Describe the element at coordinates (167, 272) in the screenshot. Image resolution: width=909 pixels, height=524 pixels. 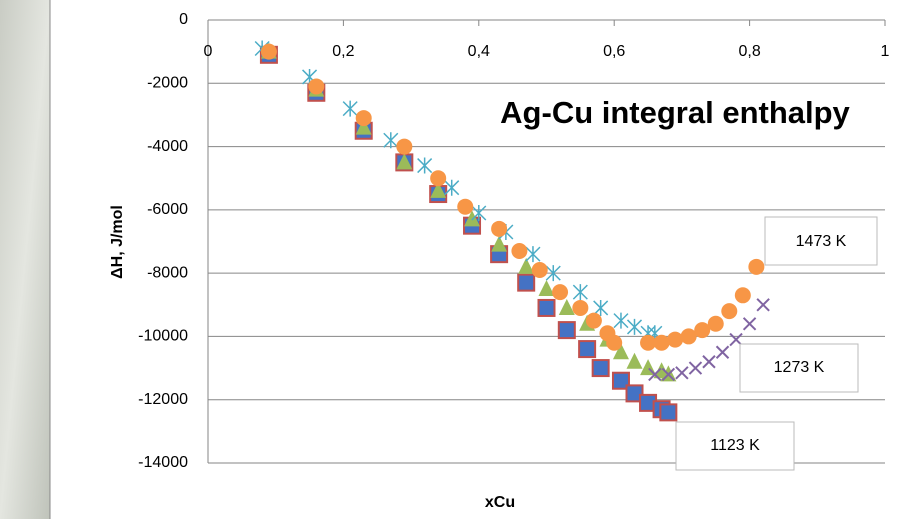
I see `y-tick-label: -8000` at that location.